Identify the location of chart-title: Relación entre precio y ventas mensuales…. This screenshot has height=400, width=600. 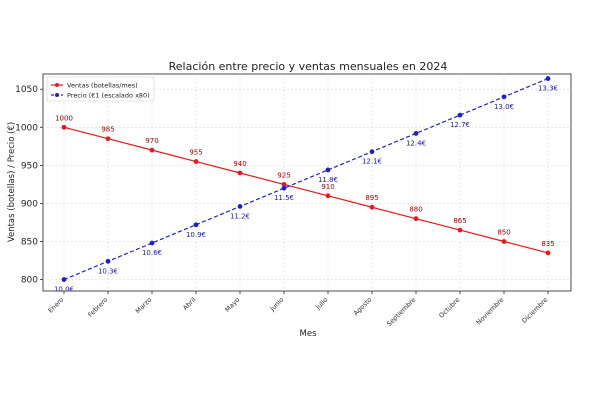
(308, 66).